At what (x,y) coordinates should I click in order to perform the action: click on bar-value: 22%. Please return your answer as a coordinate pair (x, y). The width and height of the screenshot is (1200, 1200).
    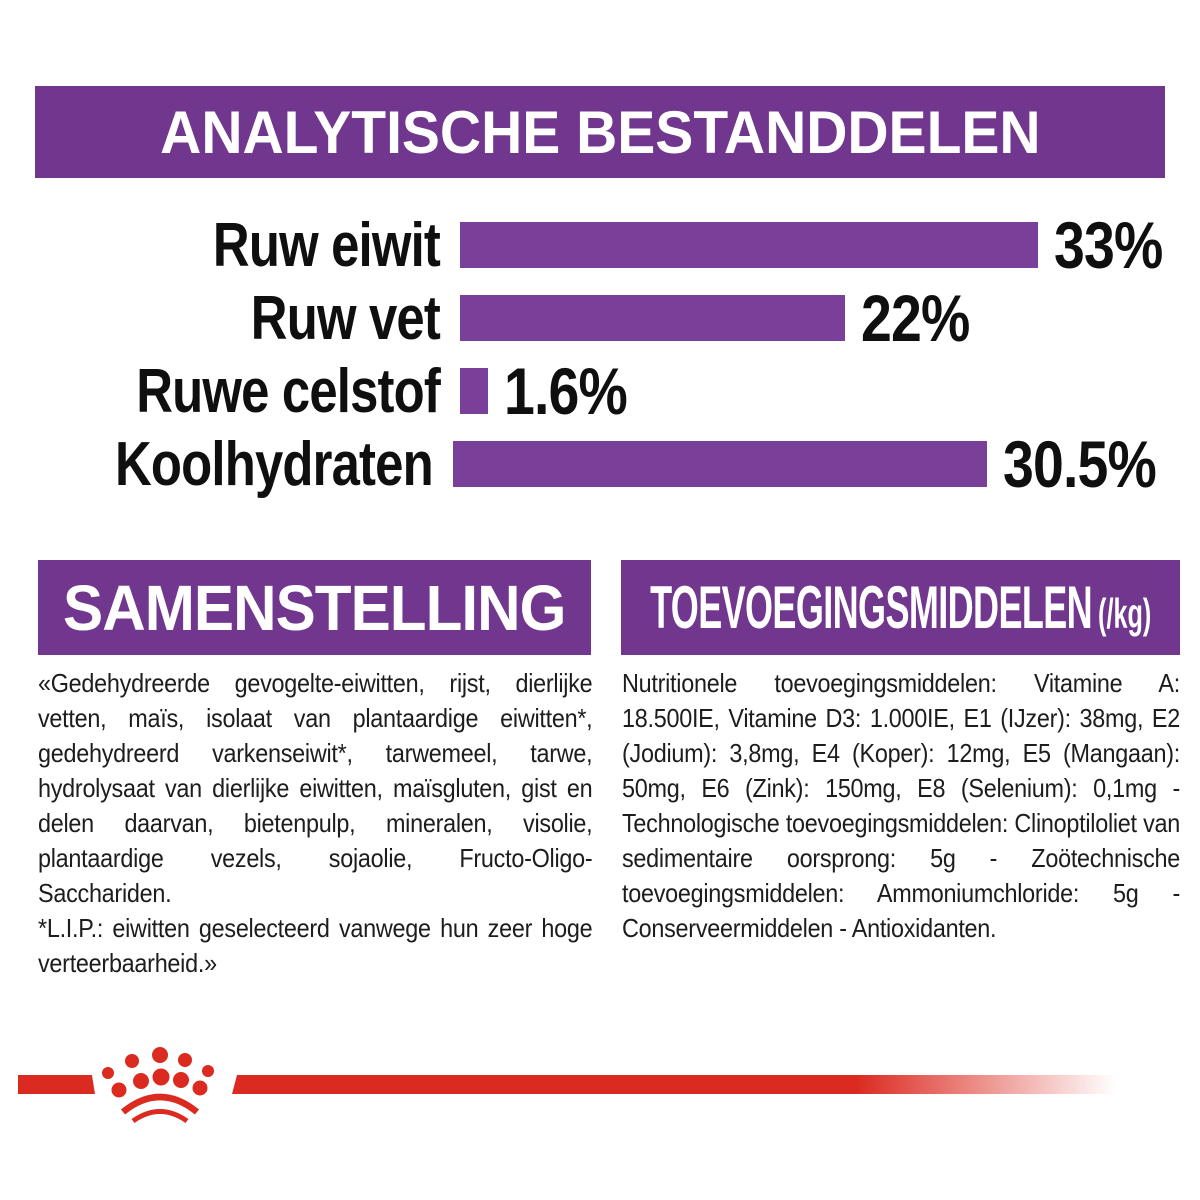
    Looking at the image, I should click on (915, 318).